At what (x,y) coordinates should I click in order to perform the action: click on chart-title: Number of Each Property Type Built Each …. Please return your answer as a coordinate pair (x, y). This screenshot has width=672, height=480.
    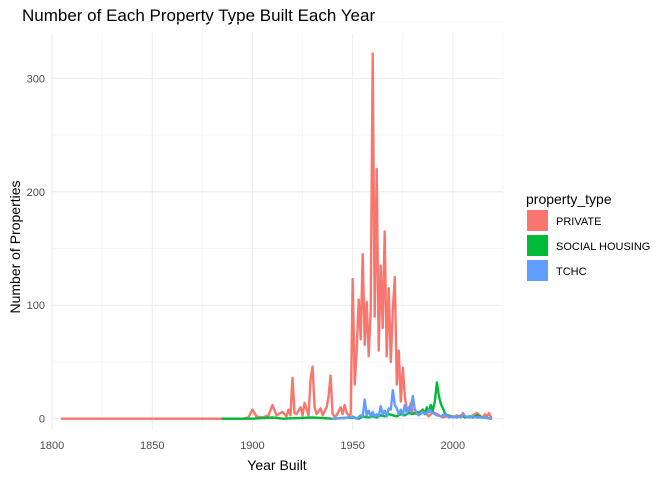
    Looking at the image, I should click on (198, 15).